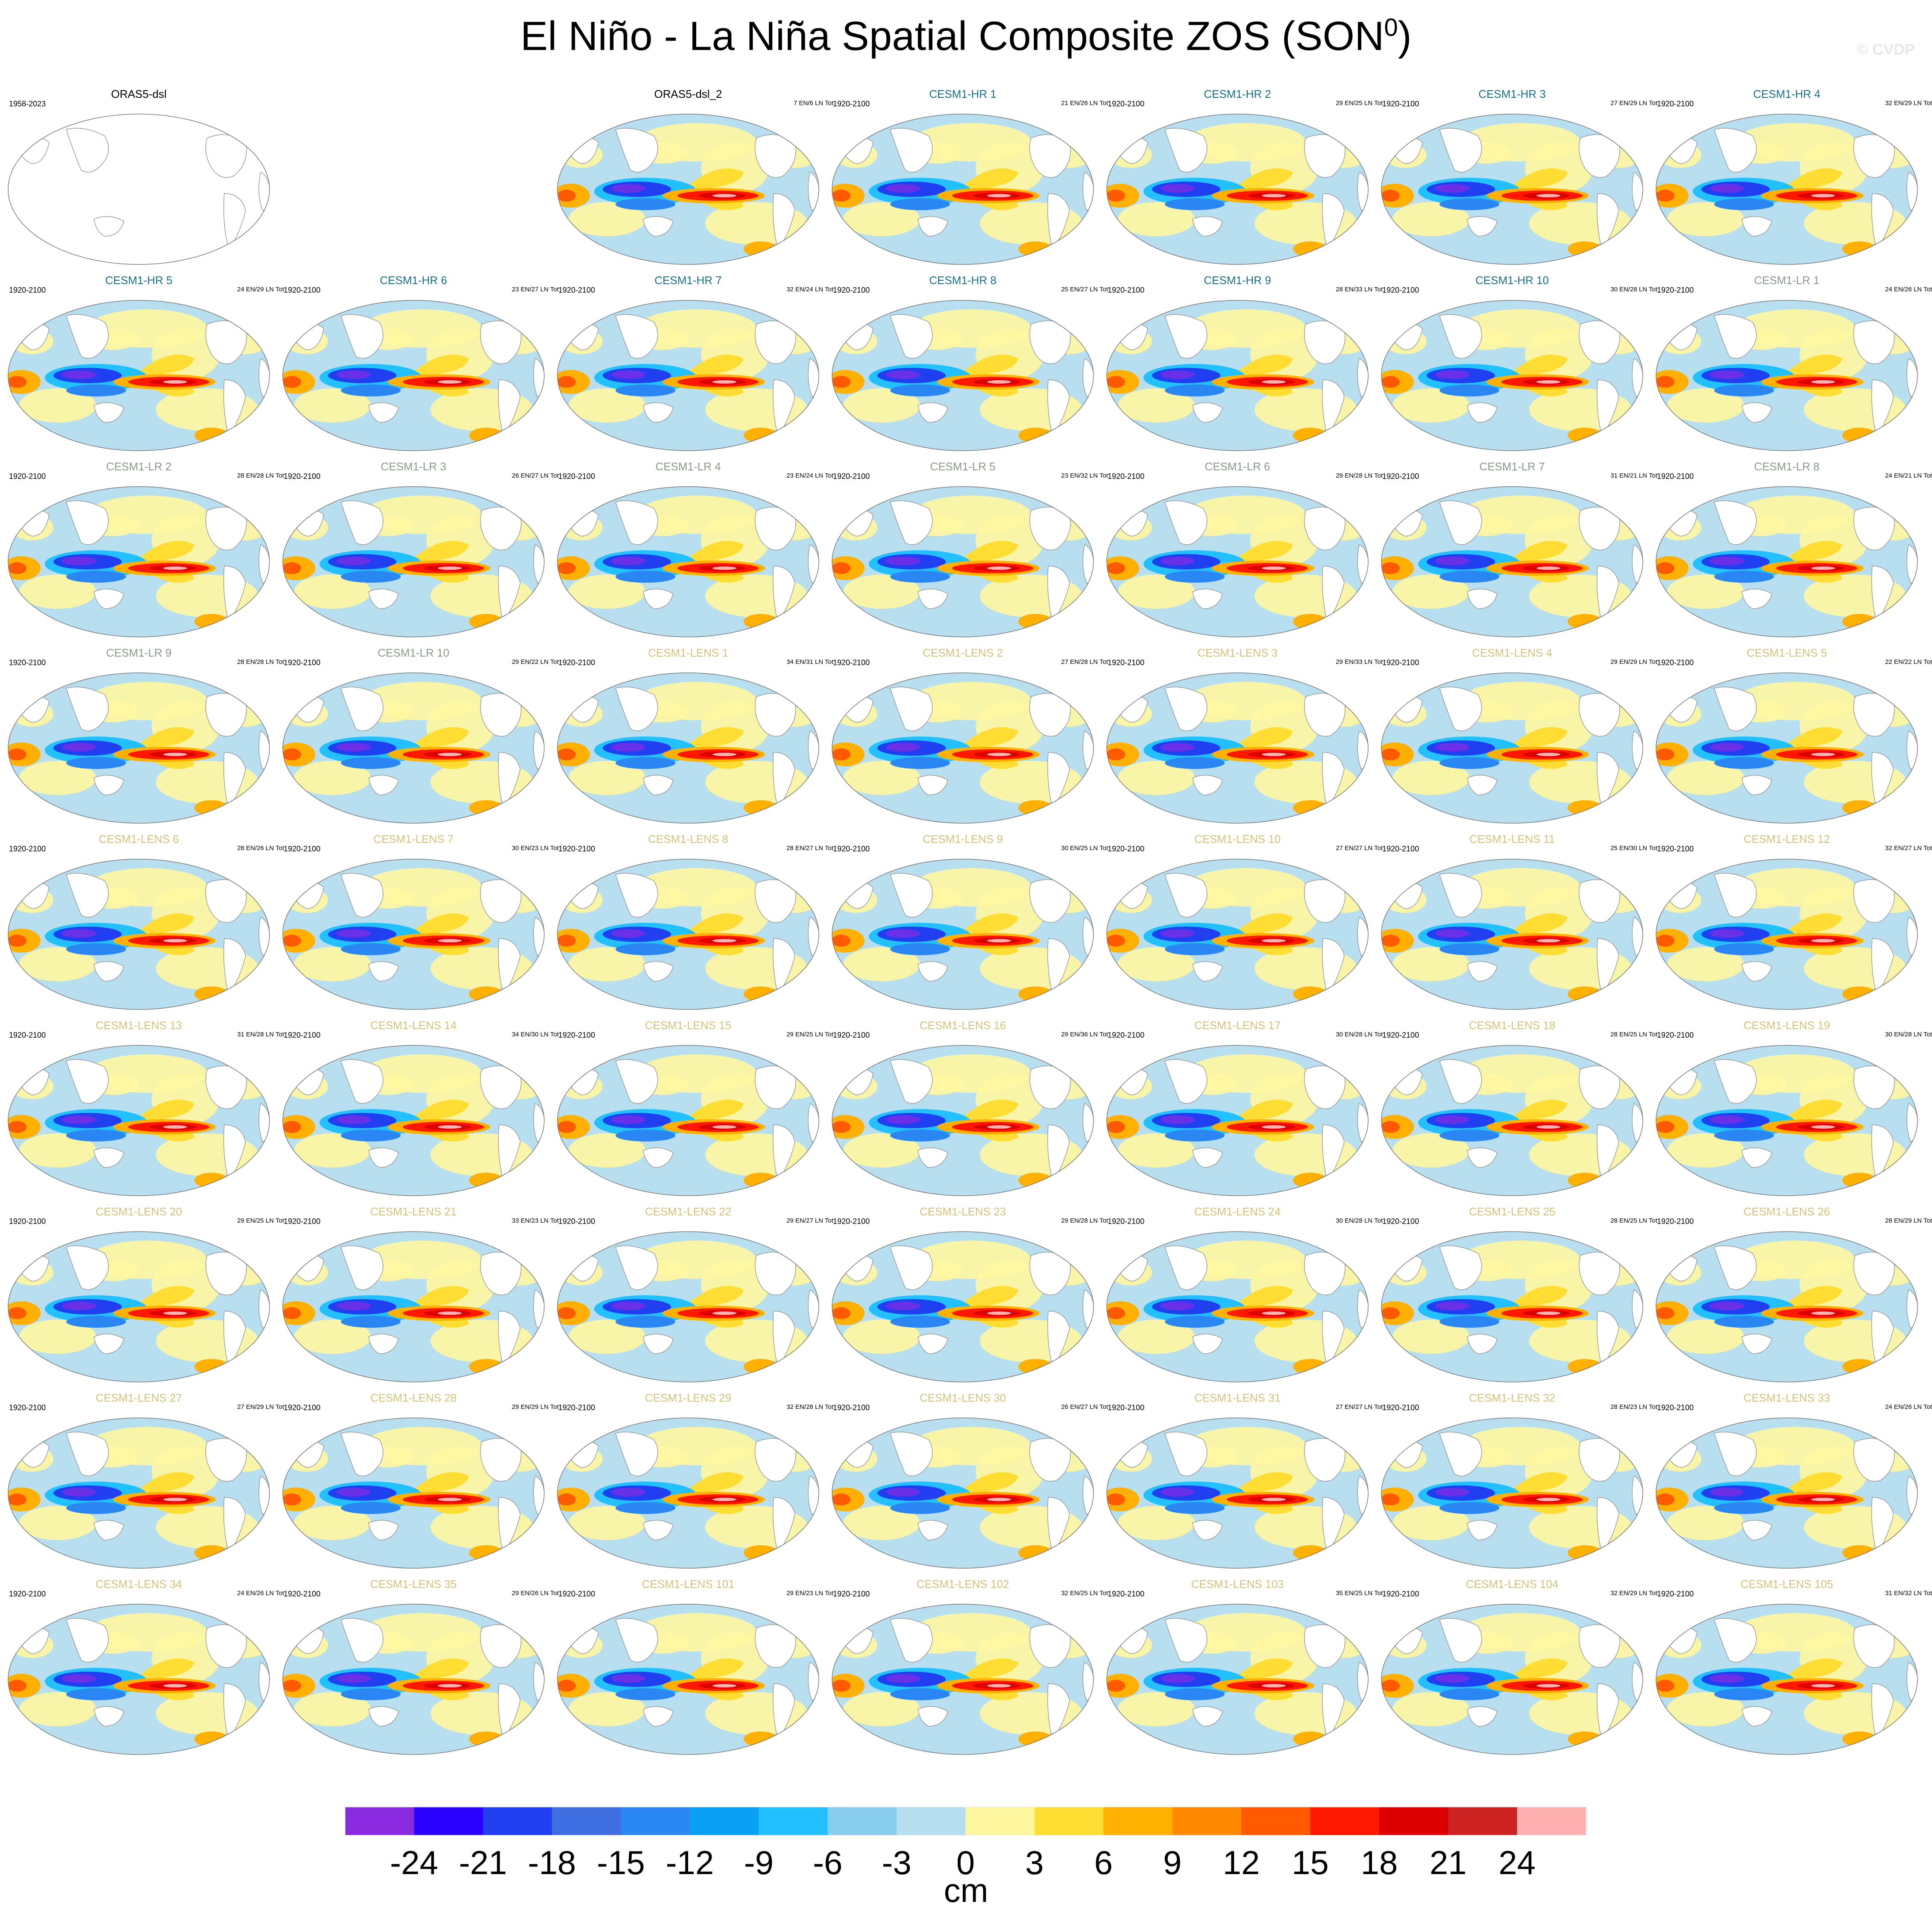  Describe the element at coordinates (535, 1407) in the screenshot. I see `panel-event-count: 29 EN/29 LN Tot` at that location.